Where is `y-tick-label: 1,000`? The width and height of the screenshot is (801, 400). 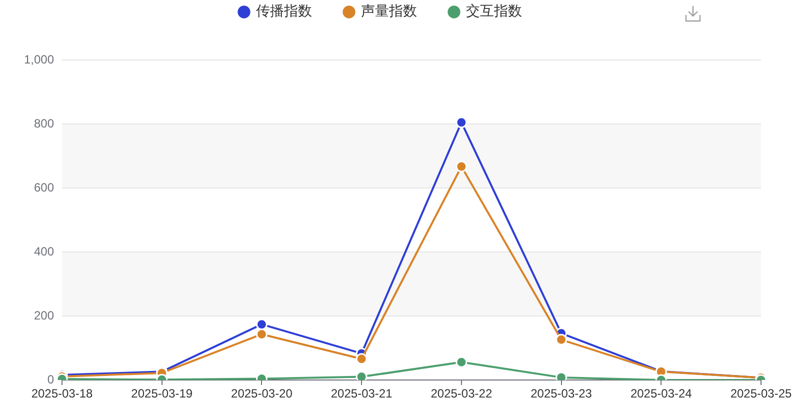 y-tick-label: 1,000 is located at coordinates (39, 59).